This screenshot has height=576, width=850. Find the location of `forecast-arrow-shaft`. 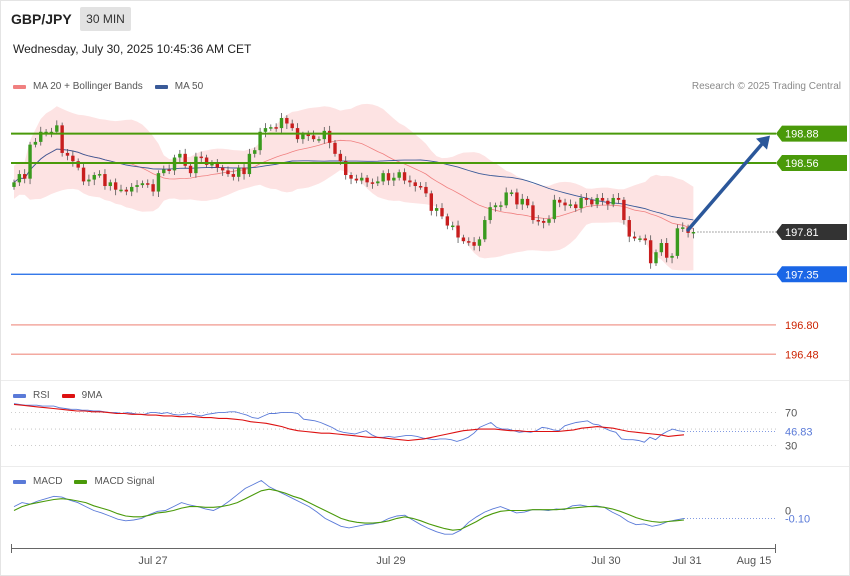

forecast-arrow-shaft is located at coordinates (726, 185).